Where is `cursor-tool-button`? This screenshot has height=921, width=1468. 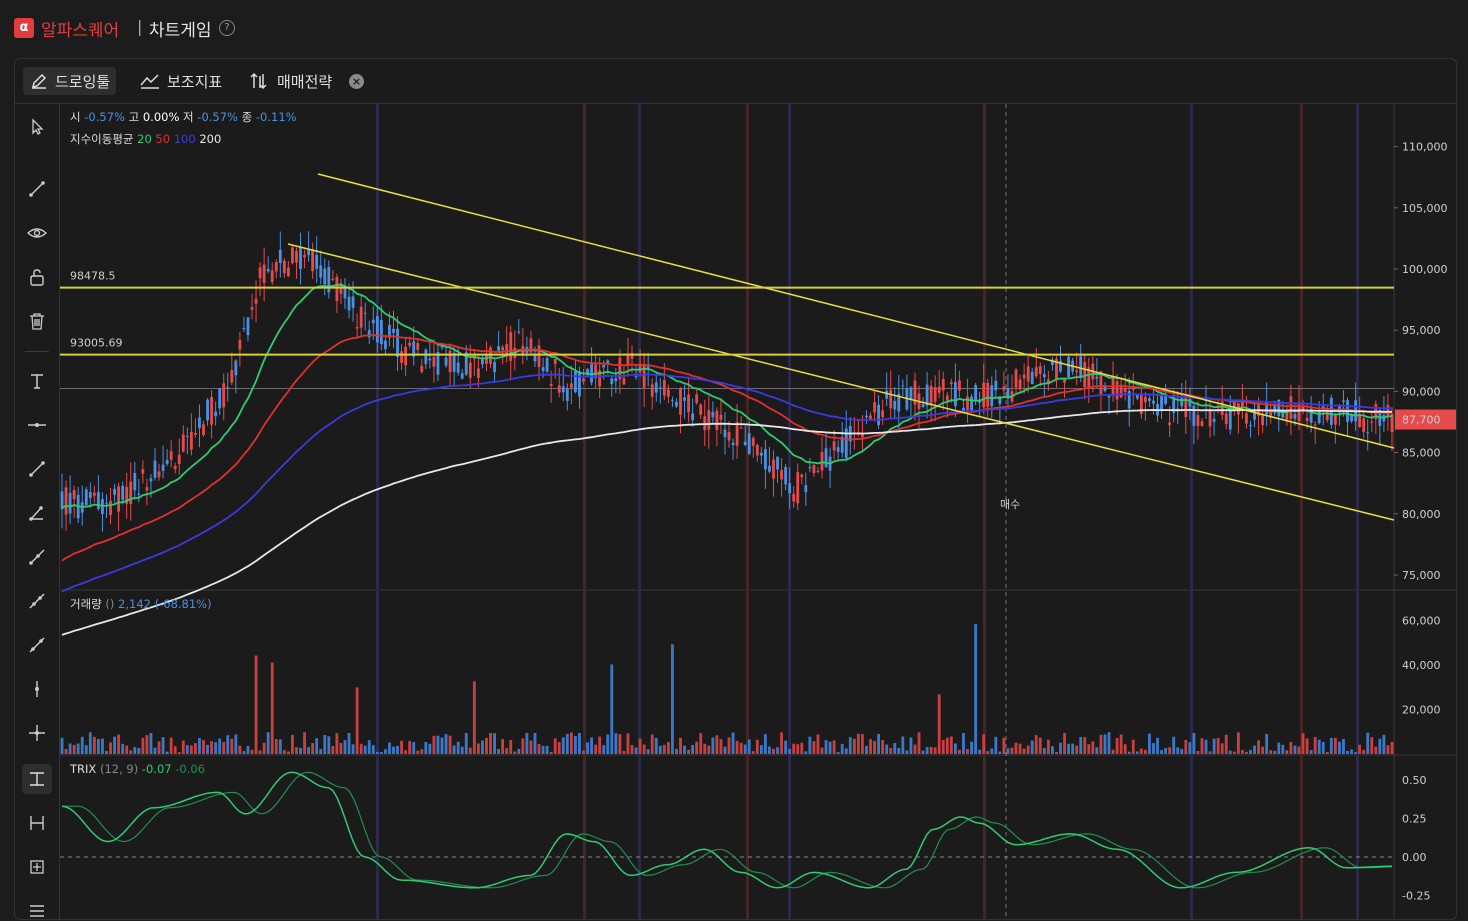 cursor-tool-button is located at coordinates (37, 127).